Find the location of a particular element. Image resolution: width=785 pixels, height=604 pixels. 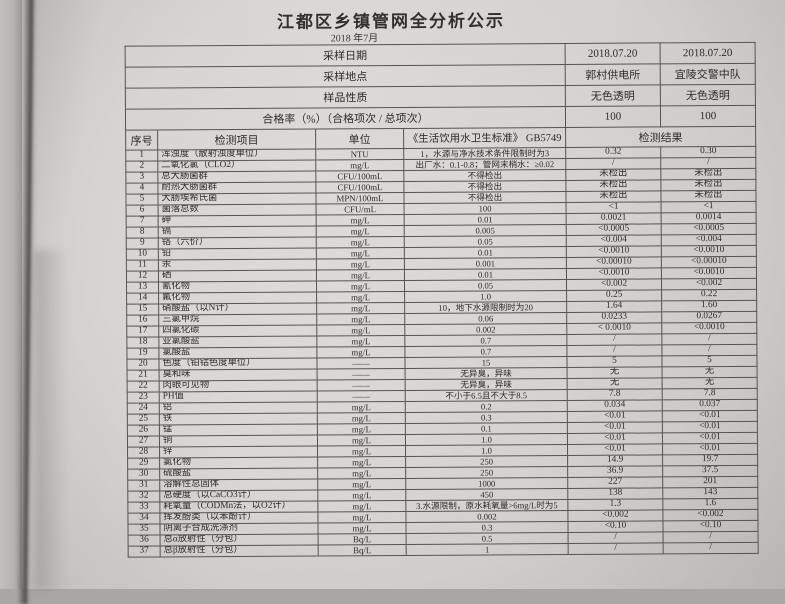

cell-no: 5 is located at coordinates (142, 199).